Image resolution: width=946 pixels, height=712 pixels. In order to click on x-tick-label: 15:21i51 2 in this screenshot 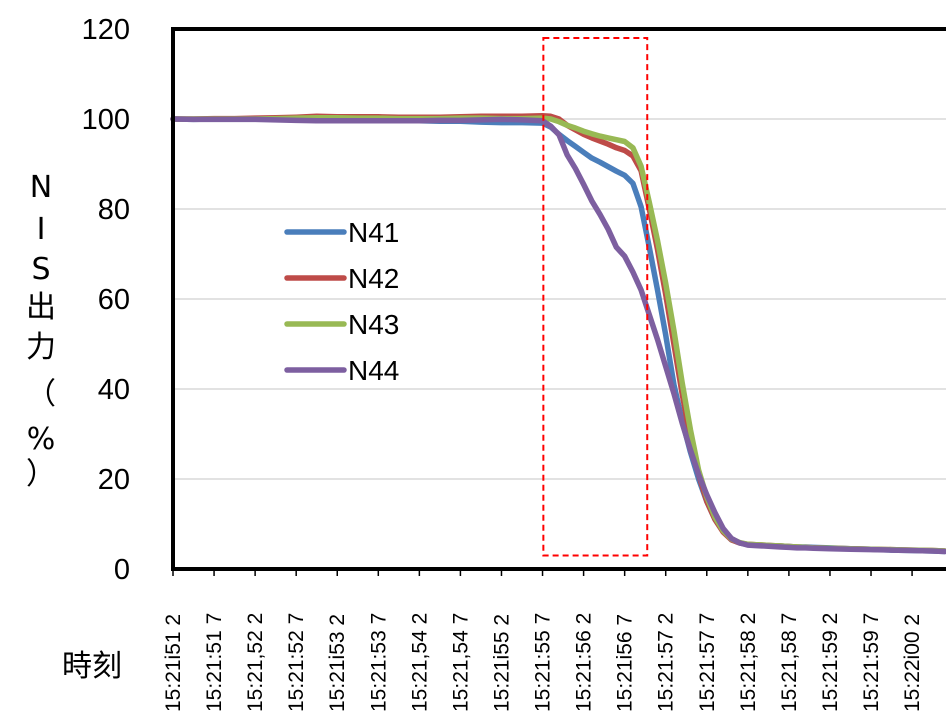, I will do `click(173, 663)`.